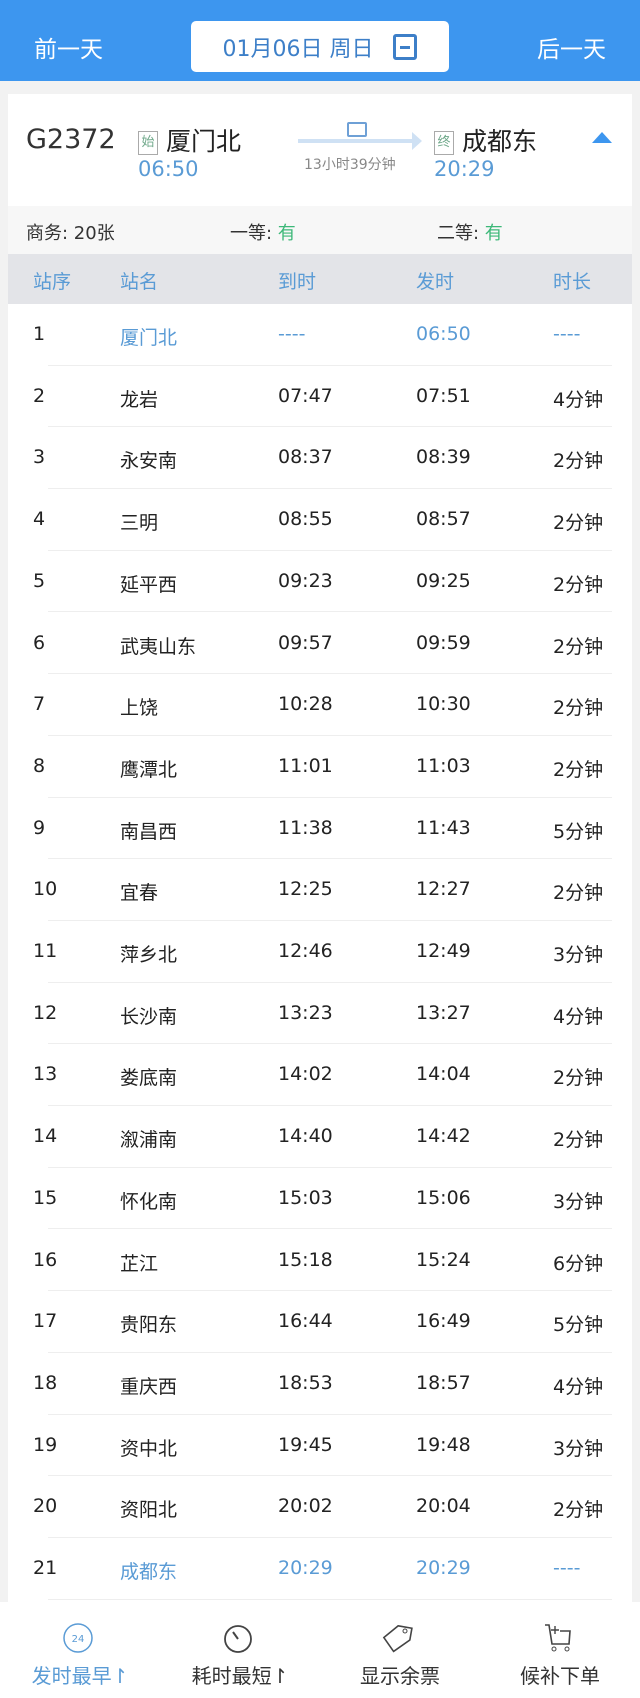  I want to click on collapse-icon, so click(602, 137).